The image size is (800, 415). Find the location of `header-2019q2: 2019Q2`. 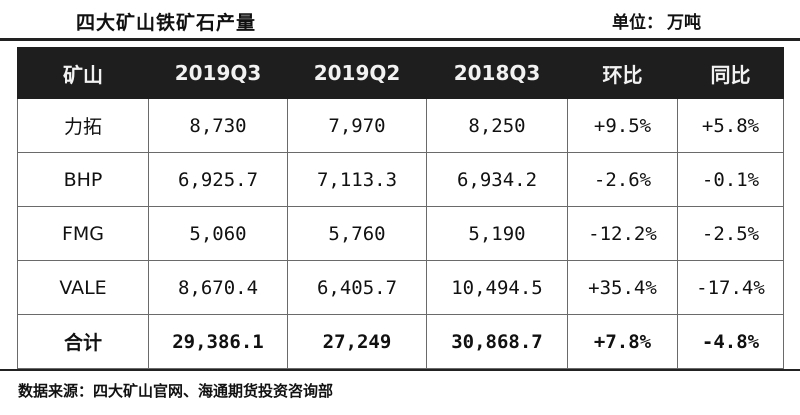

header-2019q2: 2019Q2 is located at coordinates (357, 73).